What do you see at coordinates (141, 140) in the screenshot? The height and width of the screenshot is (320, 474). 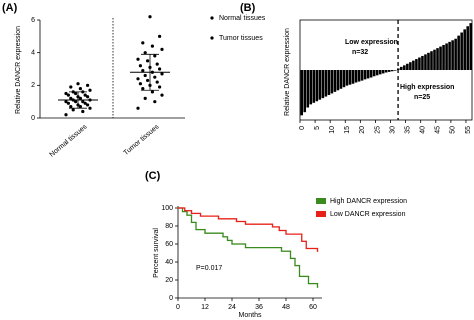 I see `x-tick-label: Tumor tissues` at bounding box center [141, 140].